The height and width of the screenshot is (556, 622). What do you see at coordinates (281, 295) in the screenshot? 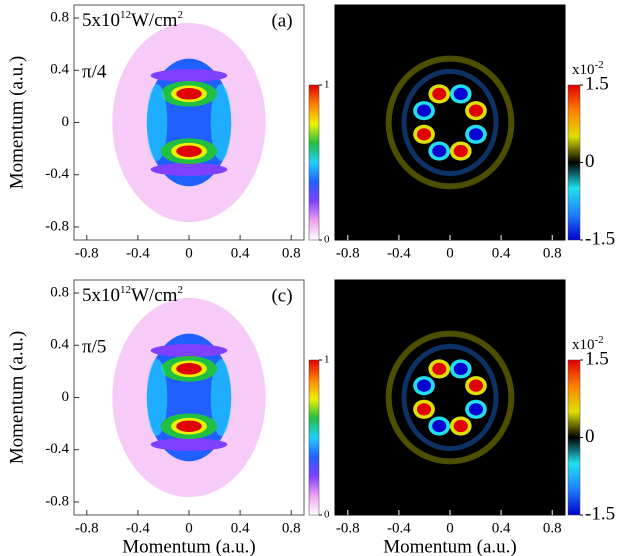
I see `panel-label: (c)` at bounding box center [281, 295].